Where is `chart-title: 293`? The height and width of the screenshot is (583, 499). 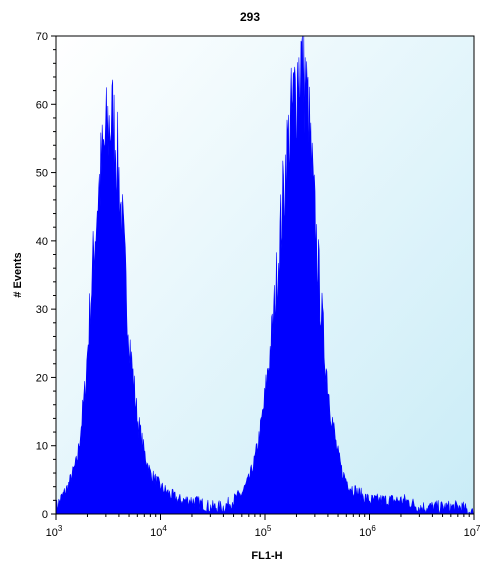 chart-title: 293 is located at coordinates (250, 17).